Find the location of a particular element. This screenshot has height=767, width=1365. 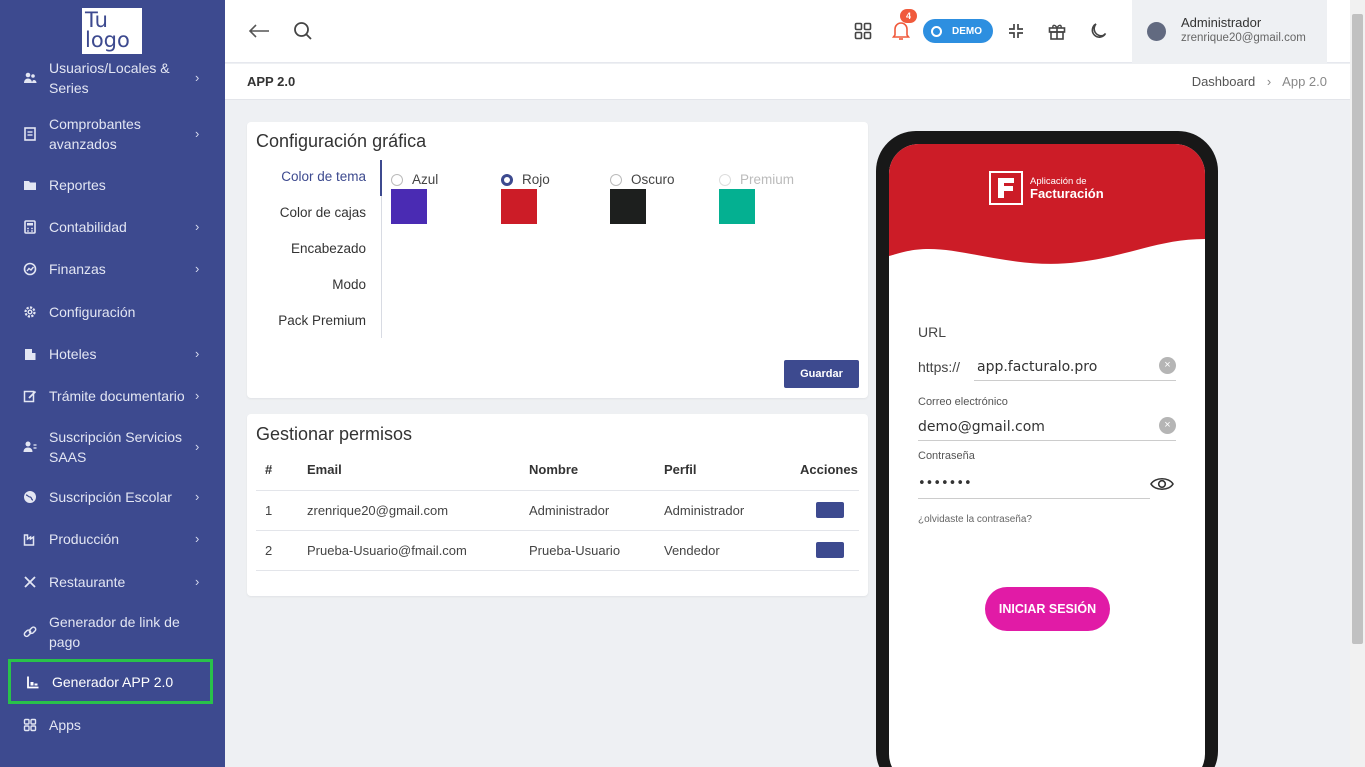

option-oscuro: Oscuro is located at coordinates (642, 179).